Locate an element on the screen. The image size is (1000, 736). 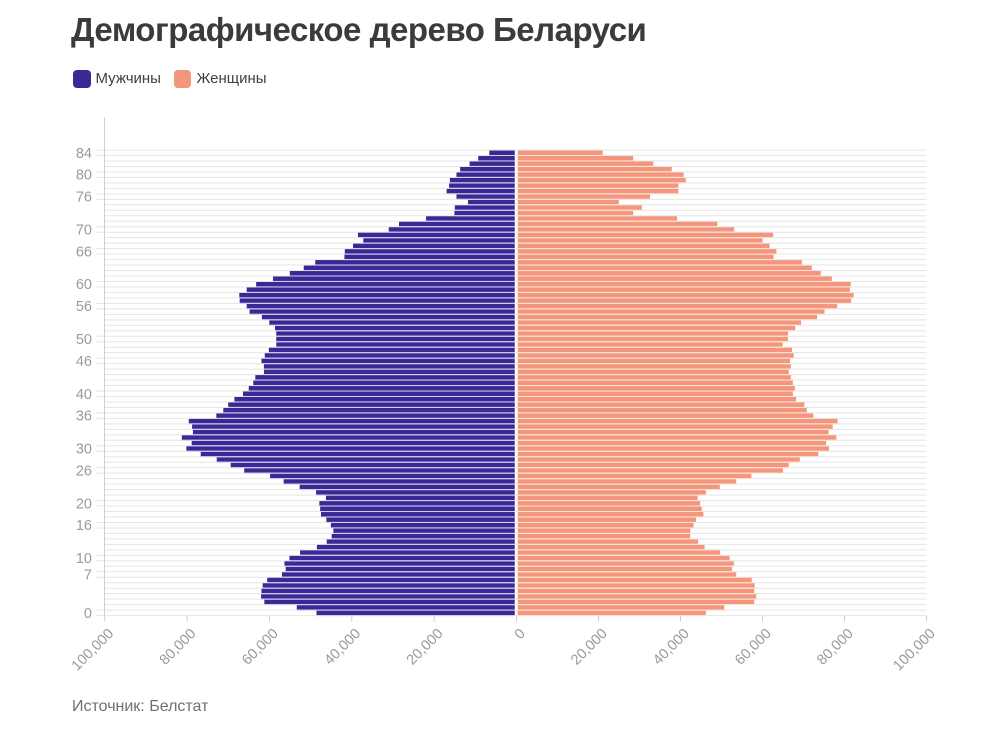
svg-text: 60 is located at coordinates (84, 285).